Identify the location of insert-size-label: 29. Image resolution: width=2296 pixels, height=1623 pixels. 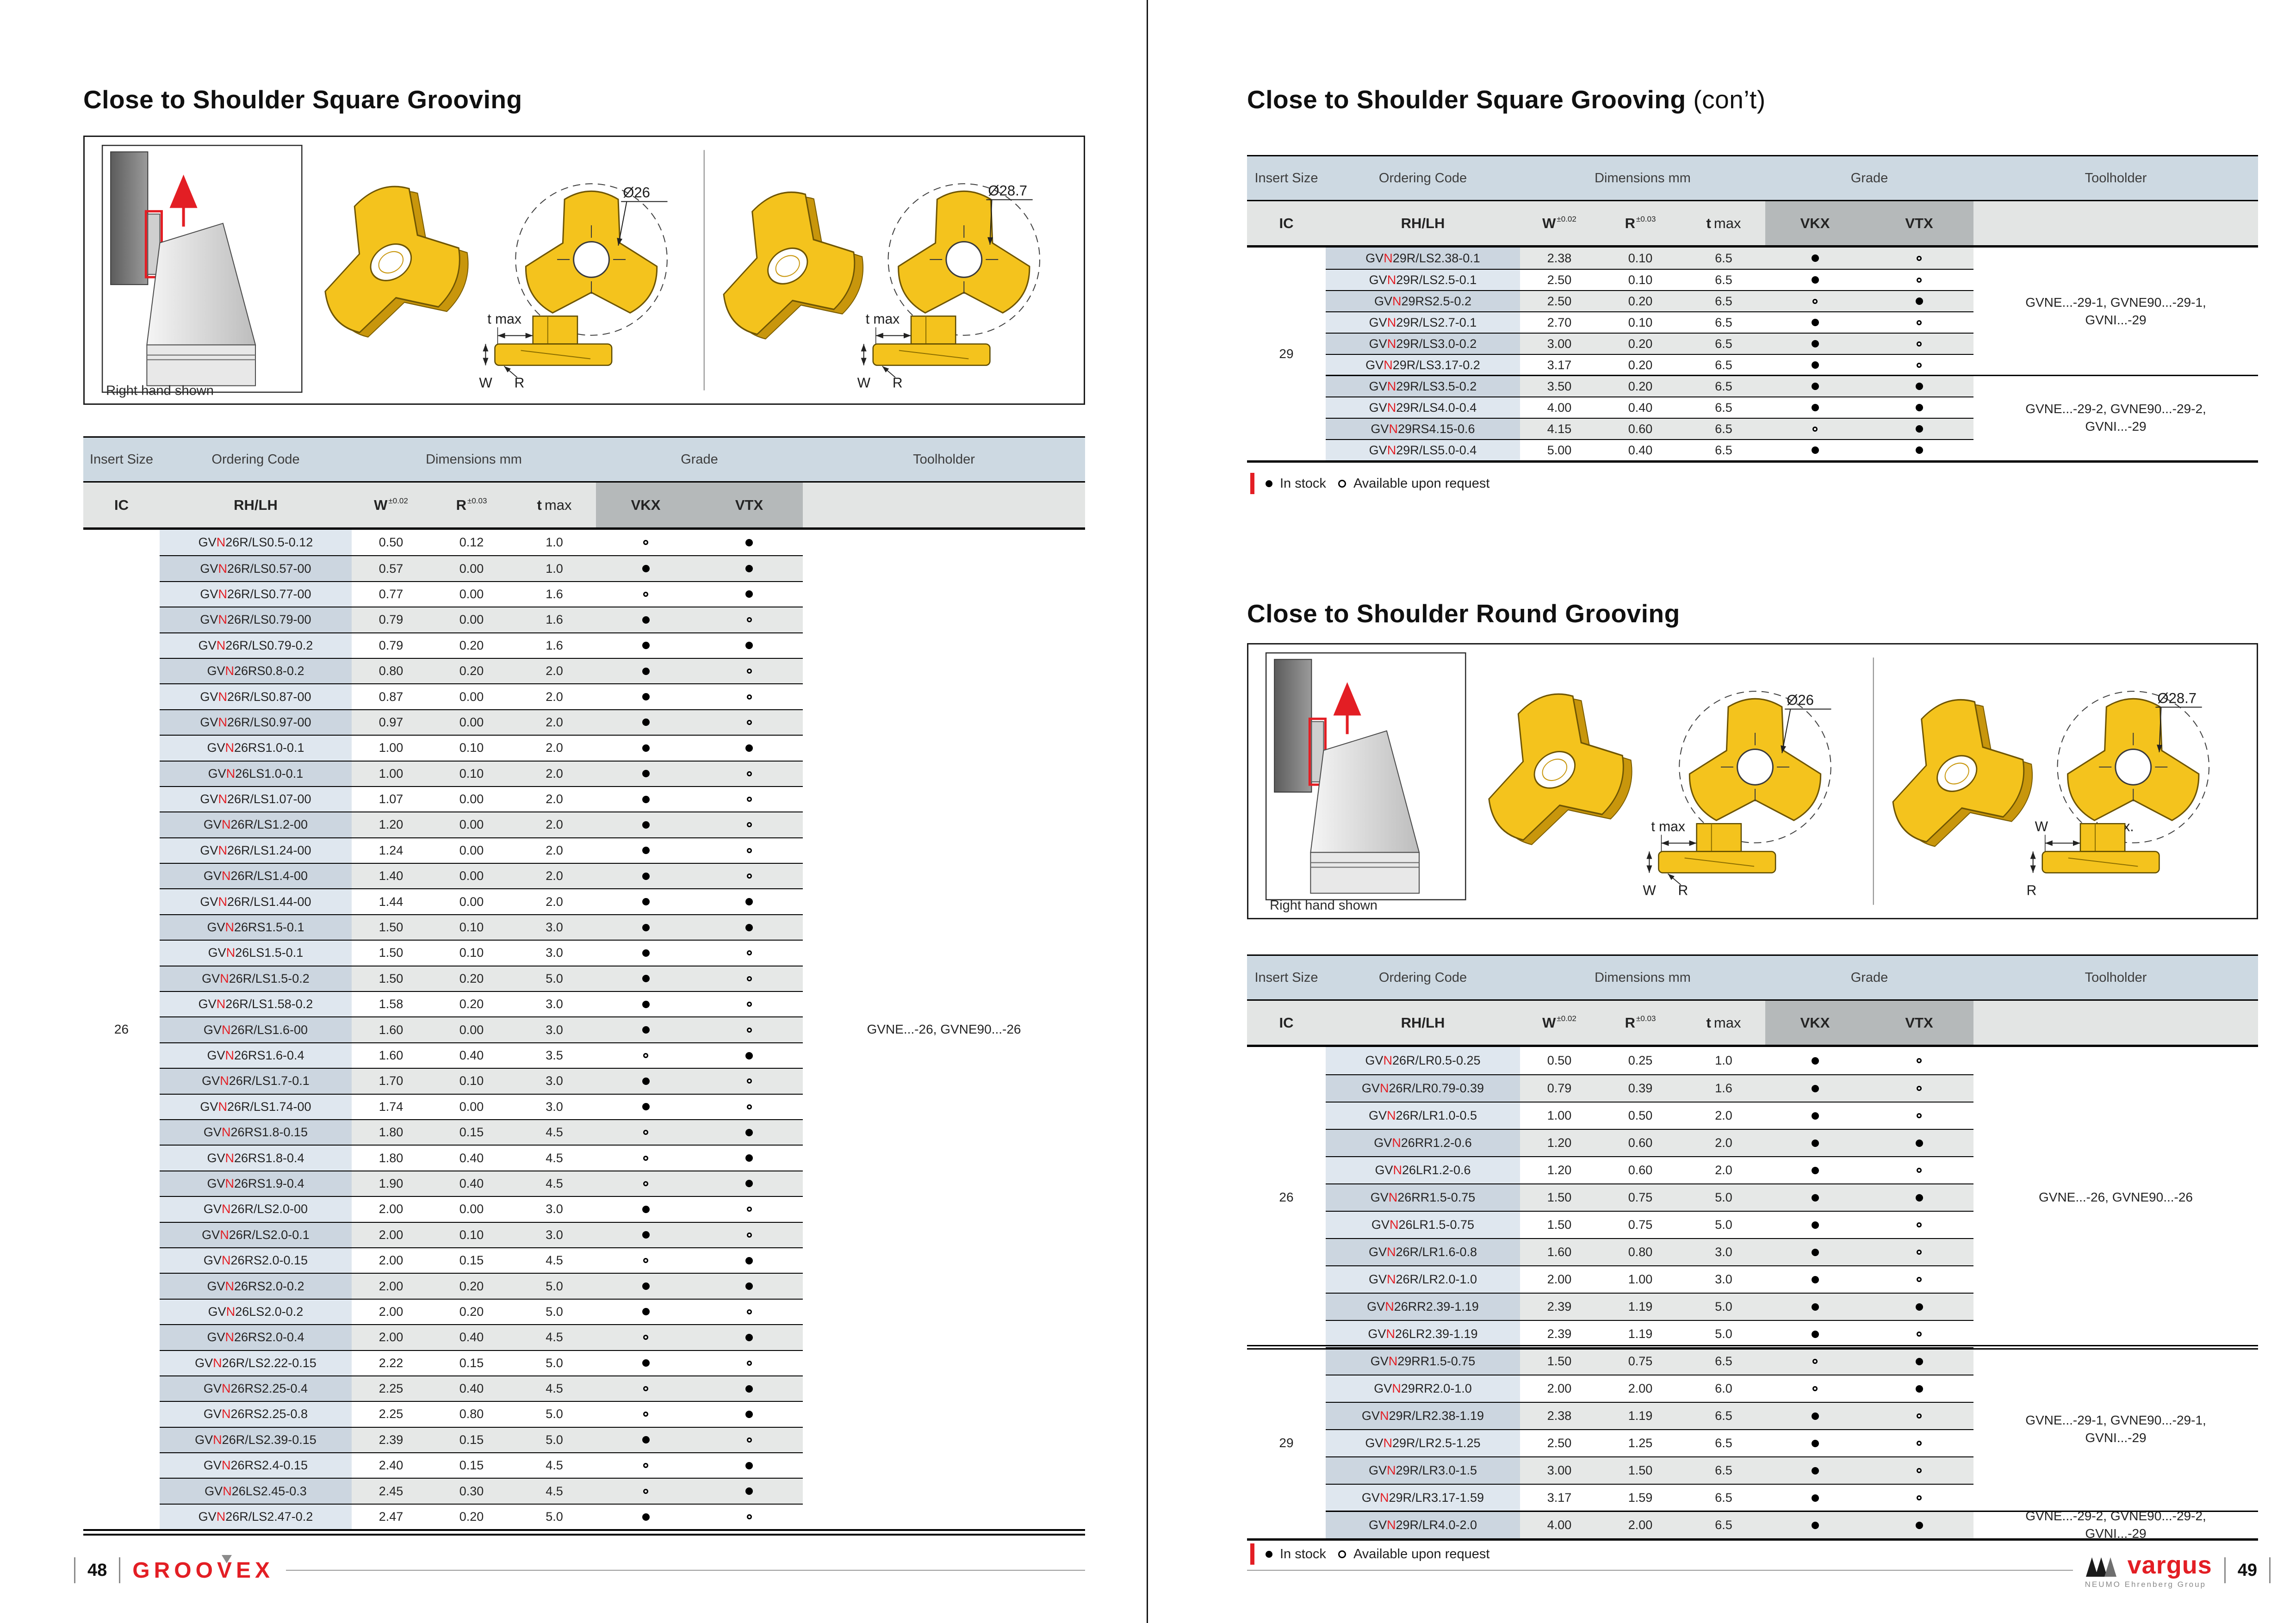
(1287, 1442).